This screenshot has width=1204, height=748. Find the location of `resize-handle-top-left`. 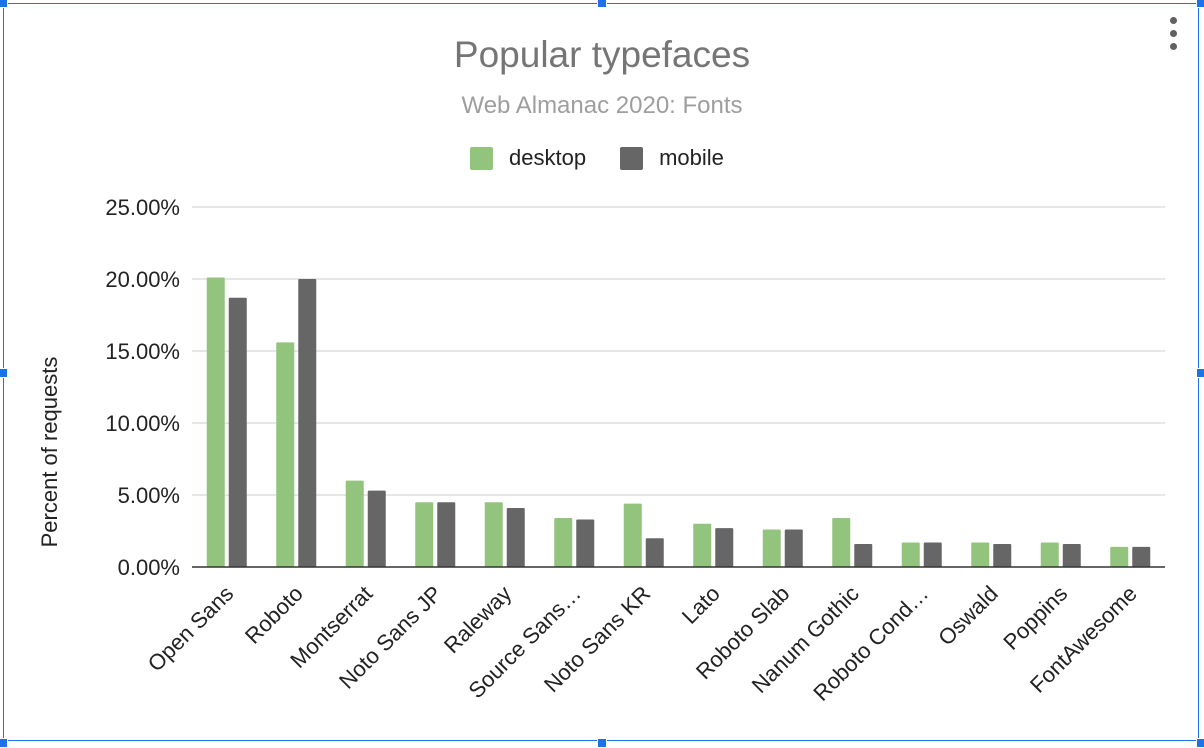

resize-handle-top-left is located at coordinates (4, 4).